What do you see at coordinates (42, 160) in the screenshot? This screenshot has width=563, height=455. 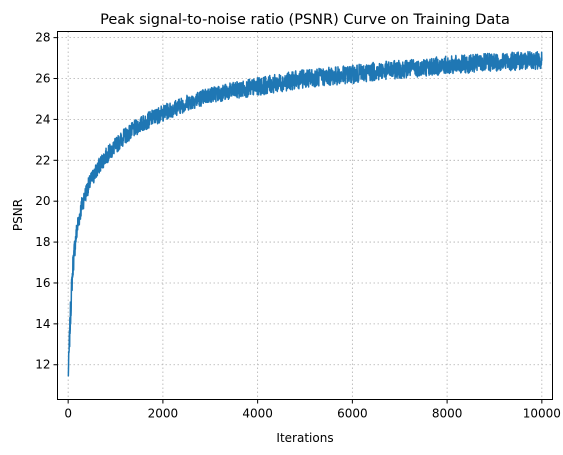 I see `y-tick-label: 22` at bounding box center [42, 160].